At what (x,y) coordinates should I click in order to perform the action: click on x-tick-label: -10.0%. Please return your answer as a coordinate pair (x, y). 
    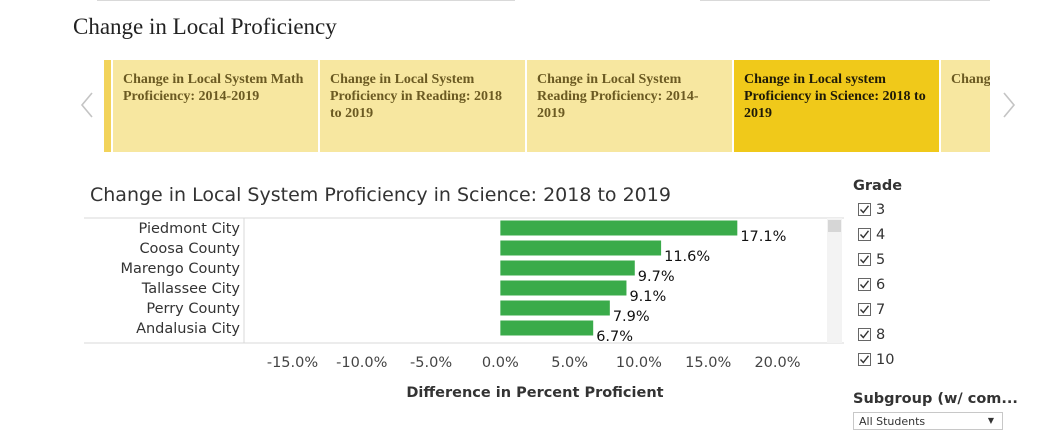
    Looking at the image, I should click on (361, 363).